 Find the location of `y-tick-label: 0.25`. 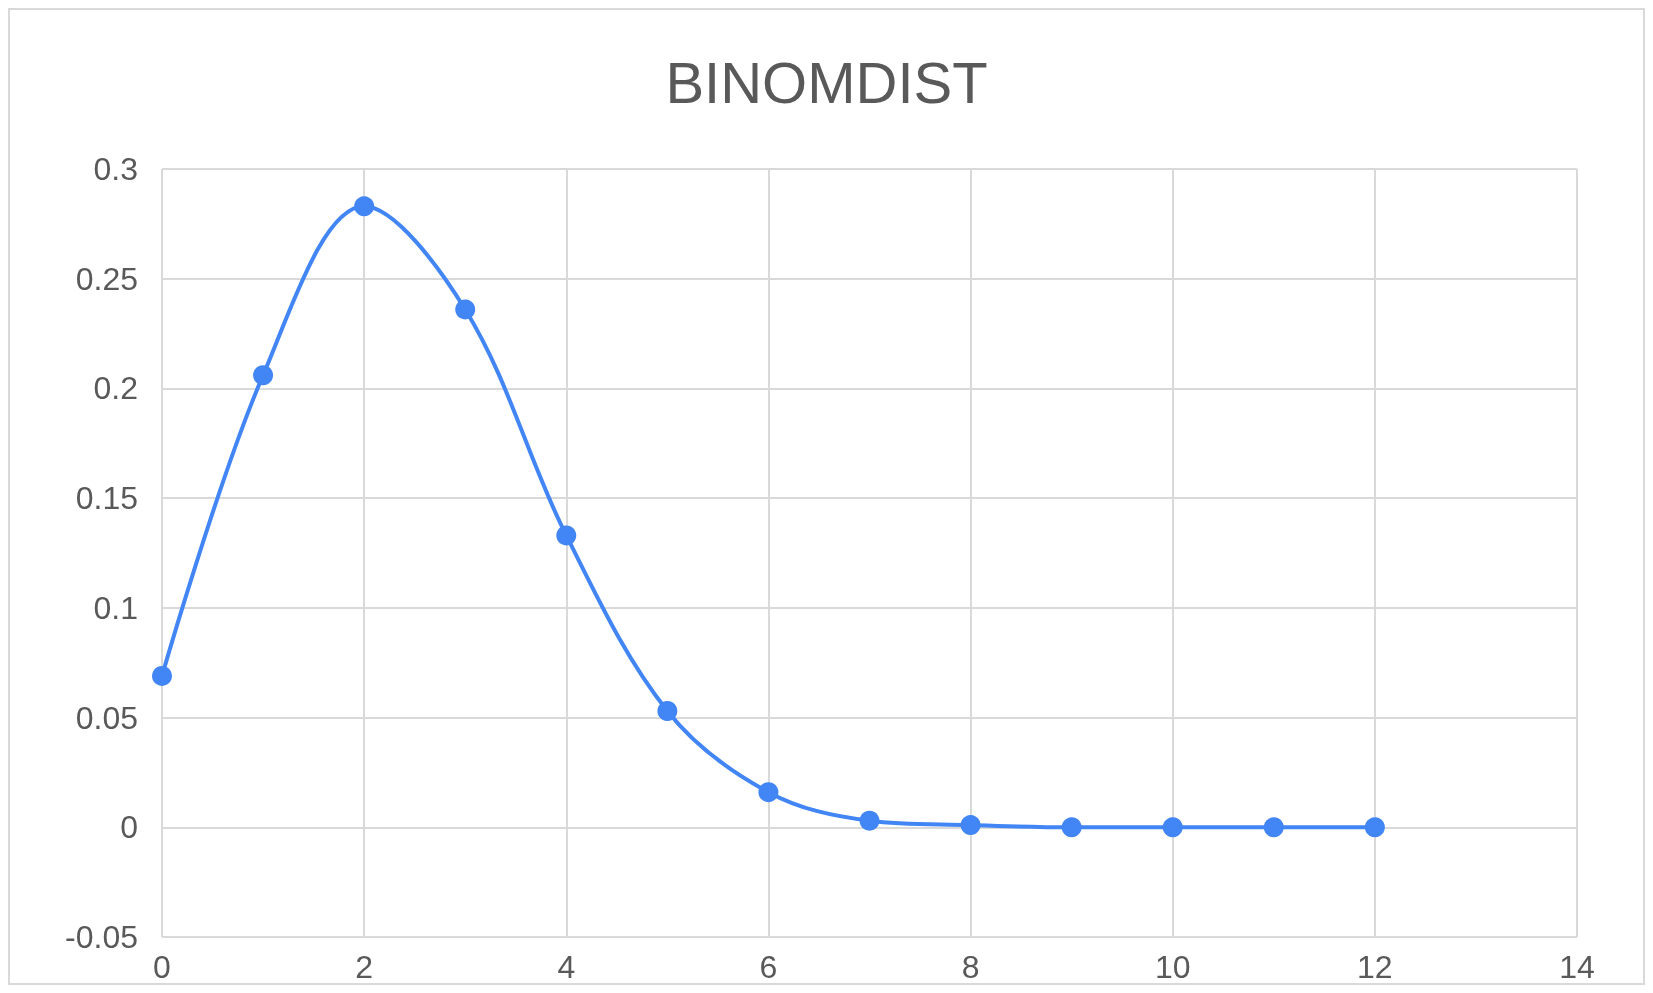

y-tick-label: 0.25 is located at coordinates (106, 278).